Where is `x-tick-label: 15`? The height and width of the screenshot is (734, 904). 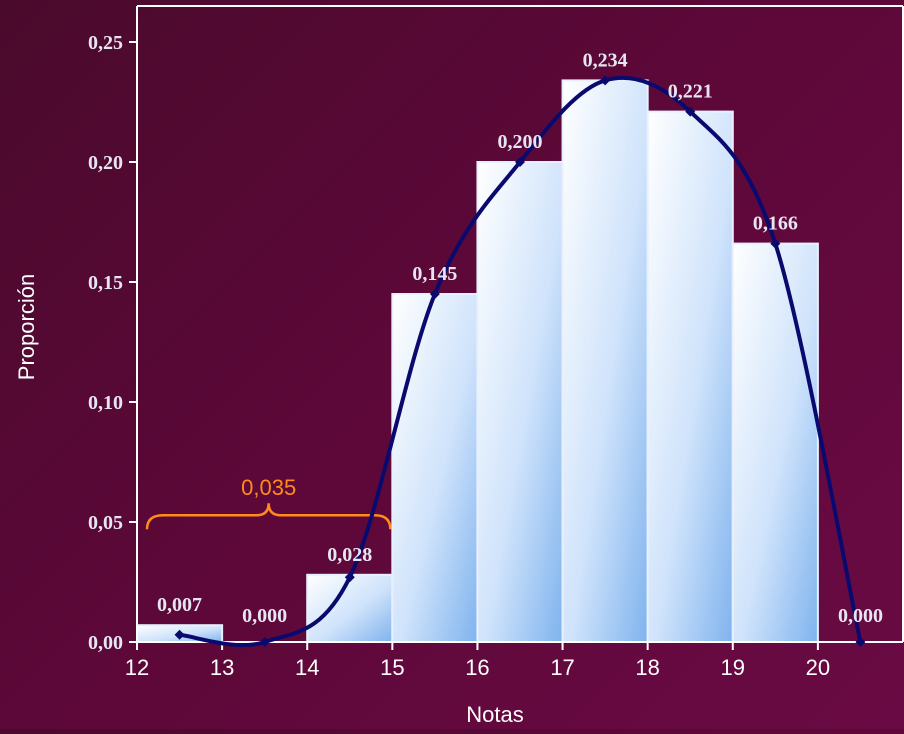
x-tick-label: 15 is located at coordinates (392, 667).